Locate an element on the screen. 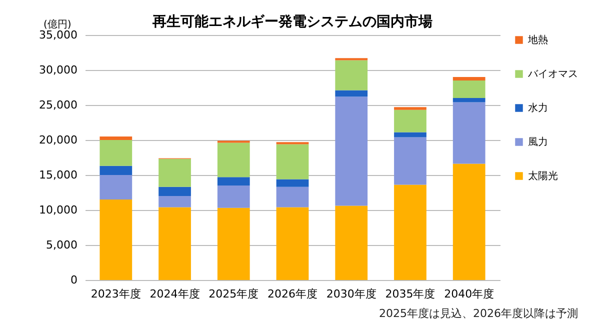 The height and width of the screenshot is (326, 590). x-tick-label: 2024年度 is located at coordinates (175, 294).